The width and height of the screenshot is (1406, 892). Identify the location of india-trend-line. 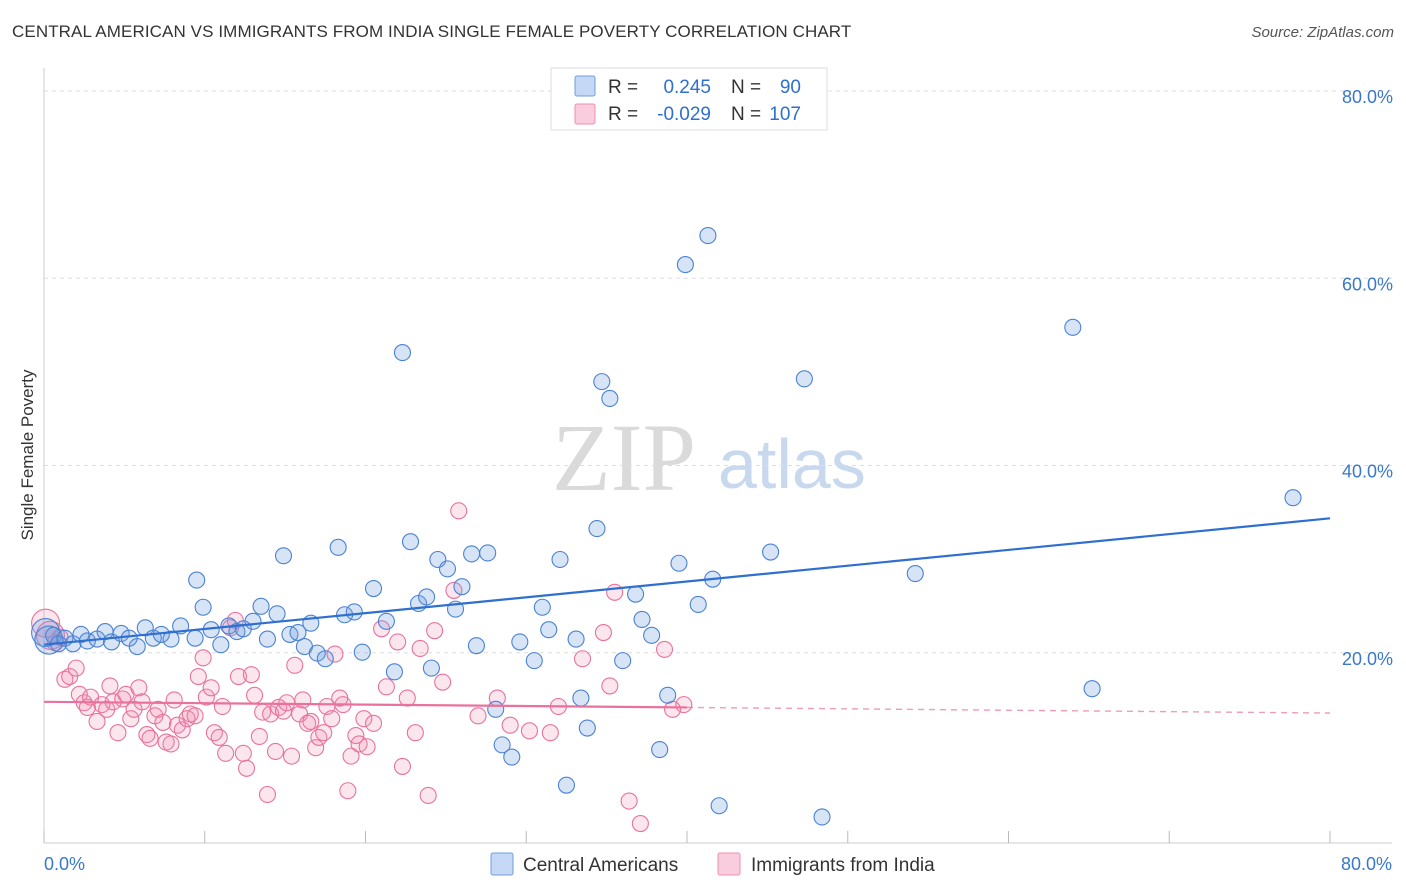
(365, 704).